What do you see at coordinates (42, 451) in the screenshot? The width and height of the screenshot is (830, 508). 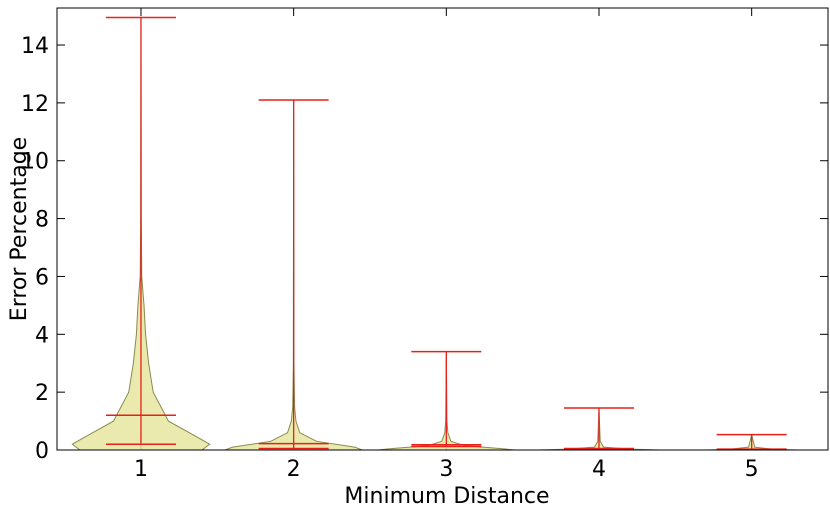 I see `y-tick-label: 0` at bounding box center [42, 451].